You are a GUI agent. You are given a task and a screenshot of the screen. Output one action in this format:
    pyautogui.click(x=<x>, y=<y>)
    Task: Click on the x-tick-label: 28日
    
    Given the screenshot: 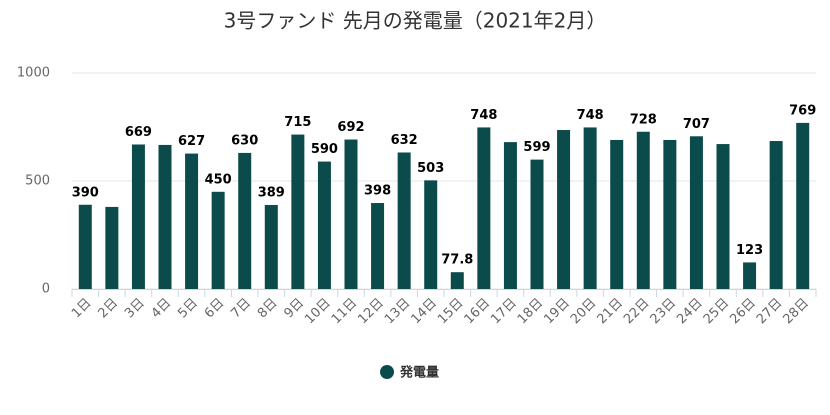 What is the action you would take?
    pyautogui.click(x=796, y=311)
    